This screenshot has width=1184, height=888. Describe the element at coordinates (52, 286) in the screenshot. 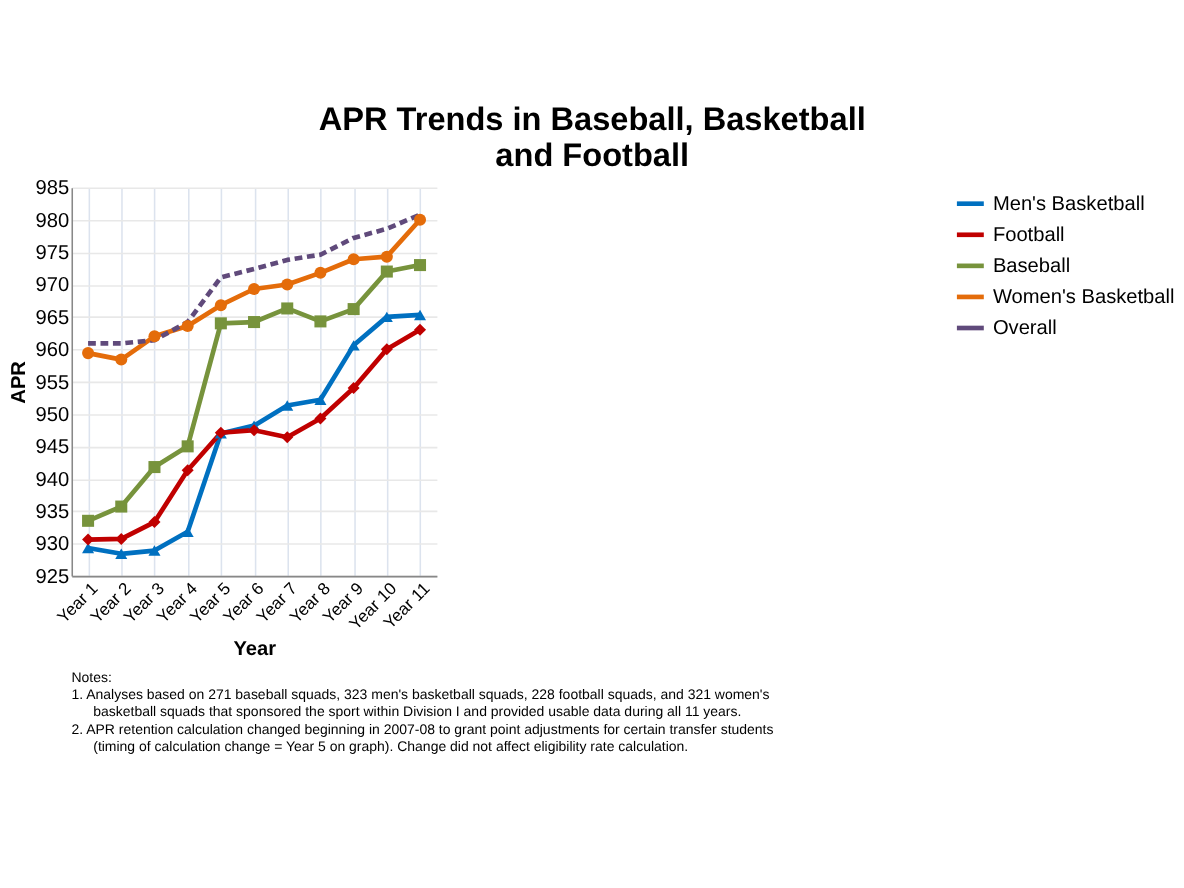

I see `y-tick-label: 970` at that location.